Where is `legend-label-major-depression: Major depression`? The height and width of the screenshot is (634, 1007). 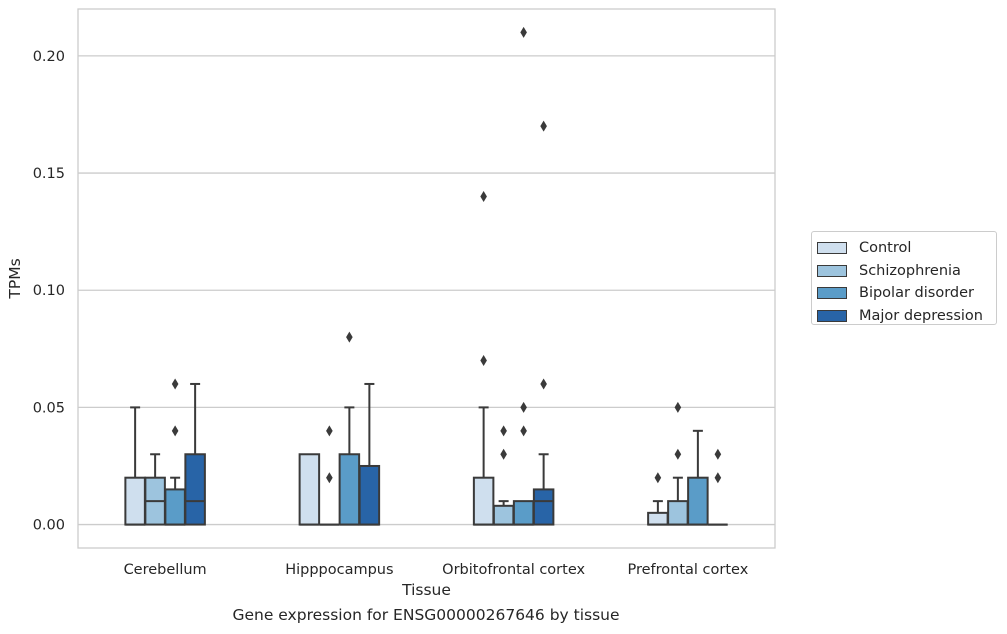 legend-label-major-depression: Major depression is located at coordinates (921, 315).